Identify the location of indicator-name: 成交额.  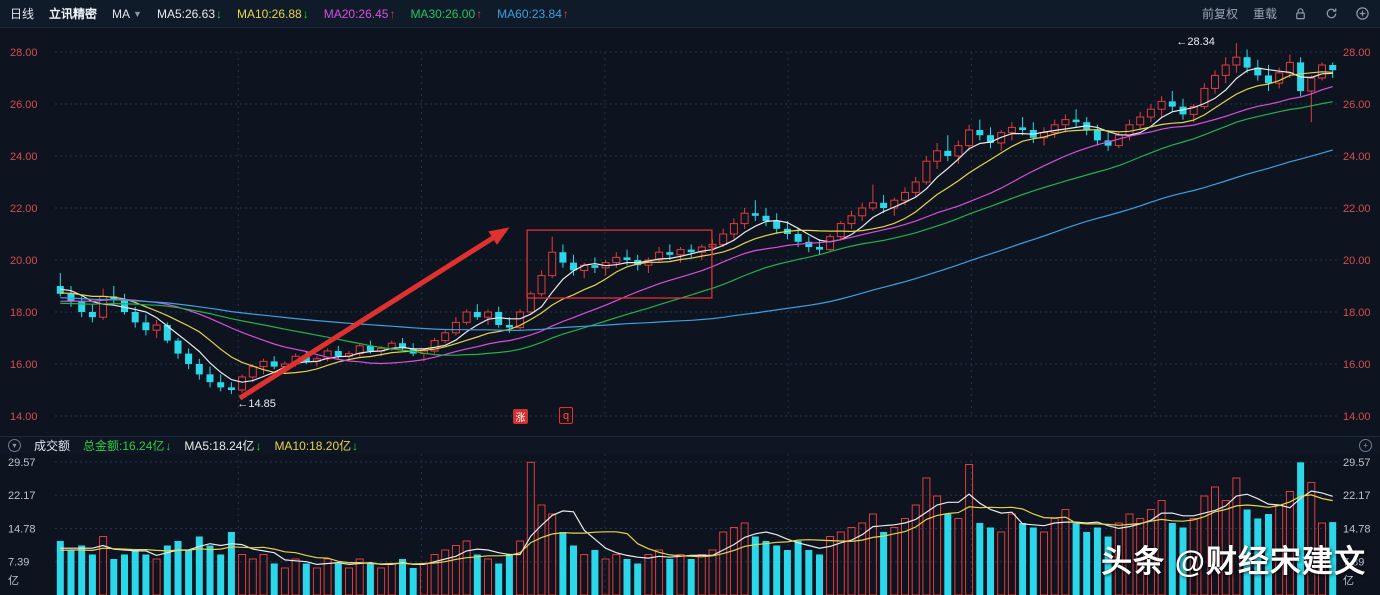
(52, 446).